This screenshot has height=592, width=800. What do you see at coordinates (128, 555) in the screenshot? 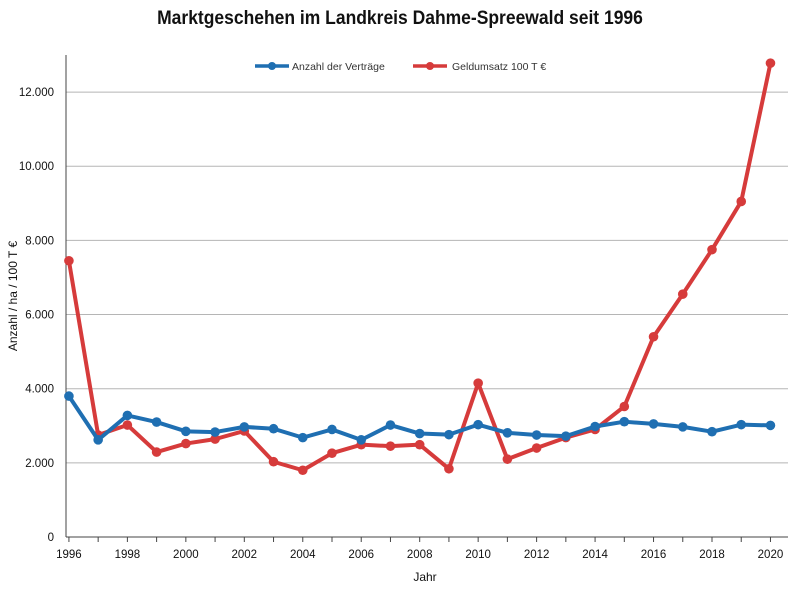
I see `x-tick-label: 1998` at bounding box center [128, 555].